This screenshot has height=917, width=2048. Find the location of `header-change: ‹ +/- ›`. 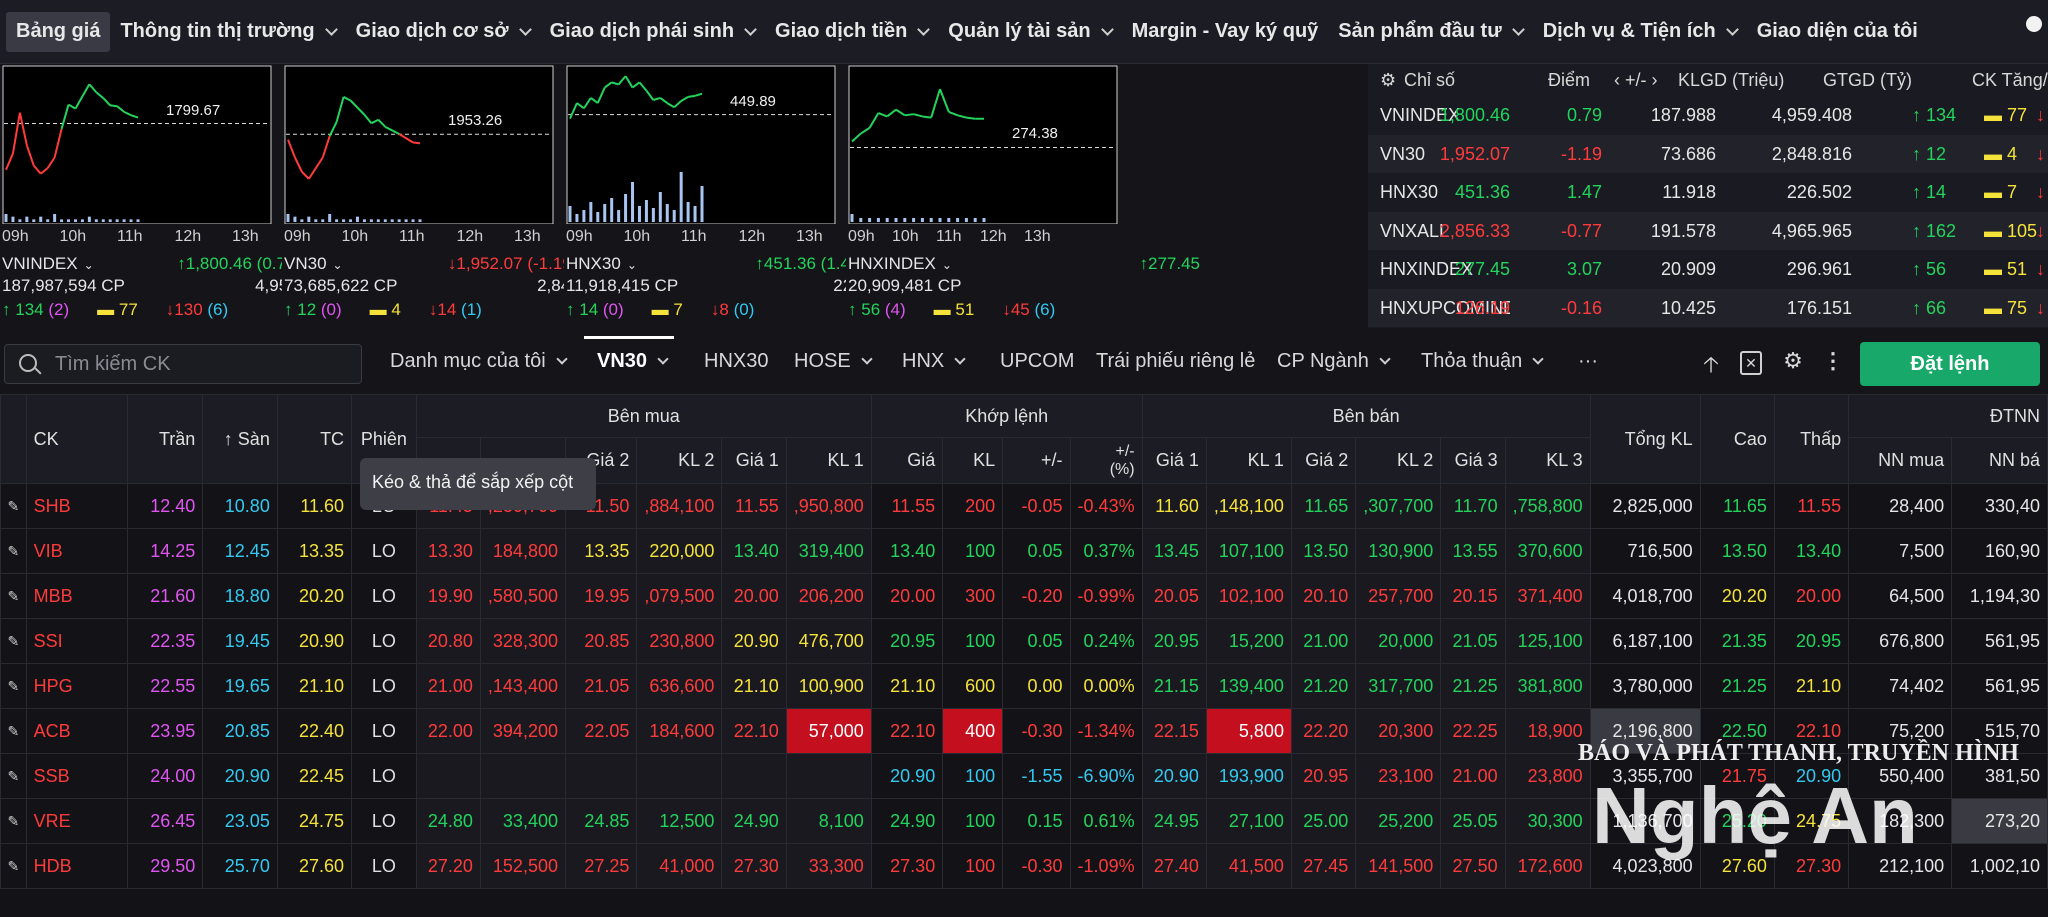

header-change: ‹ +/- › is located at coordinates (1636, 80).